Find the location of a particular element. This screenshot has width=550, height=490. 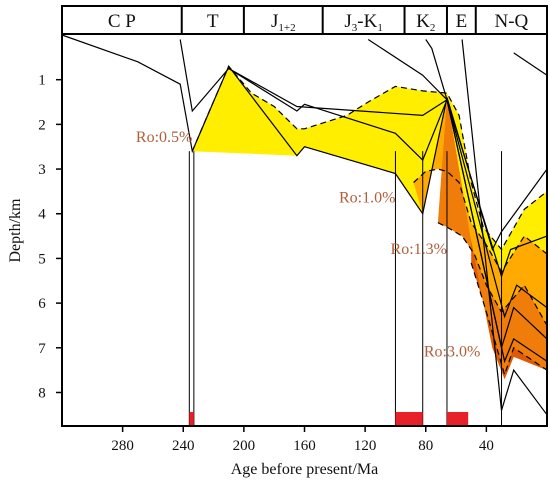

ro-label-4: Ro:3.0% is located at coordinates (452, 352).